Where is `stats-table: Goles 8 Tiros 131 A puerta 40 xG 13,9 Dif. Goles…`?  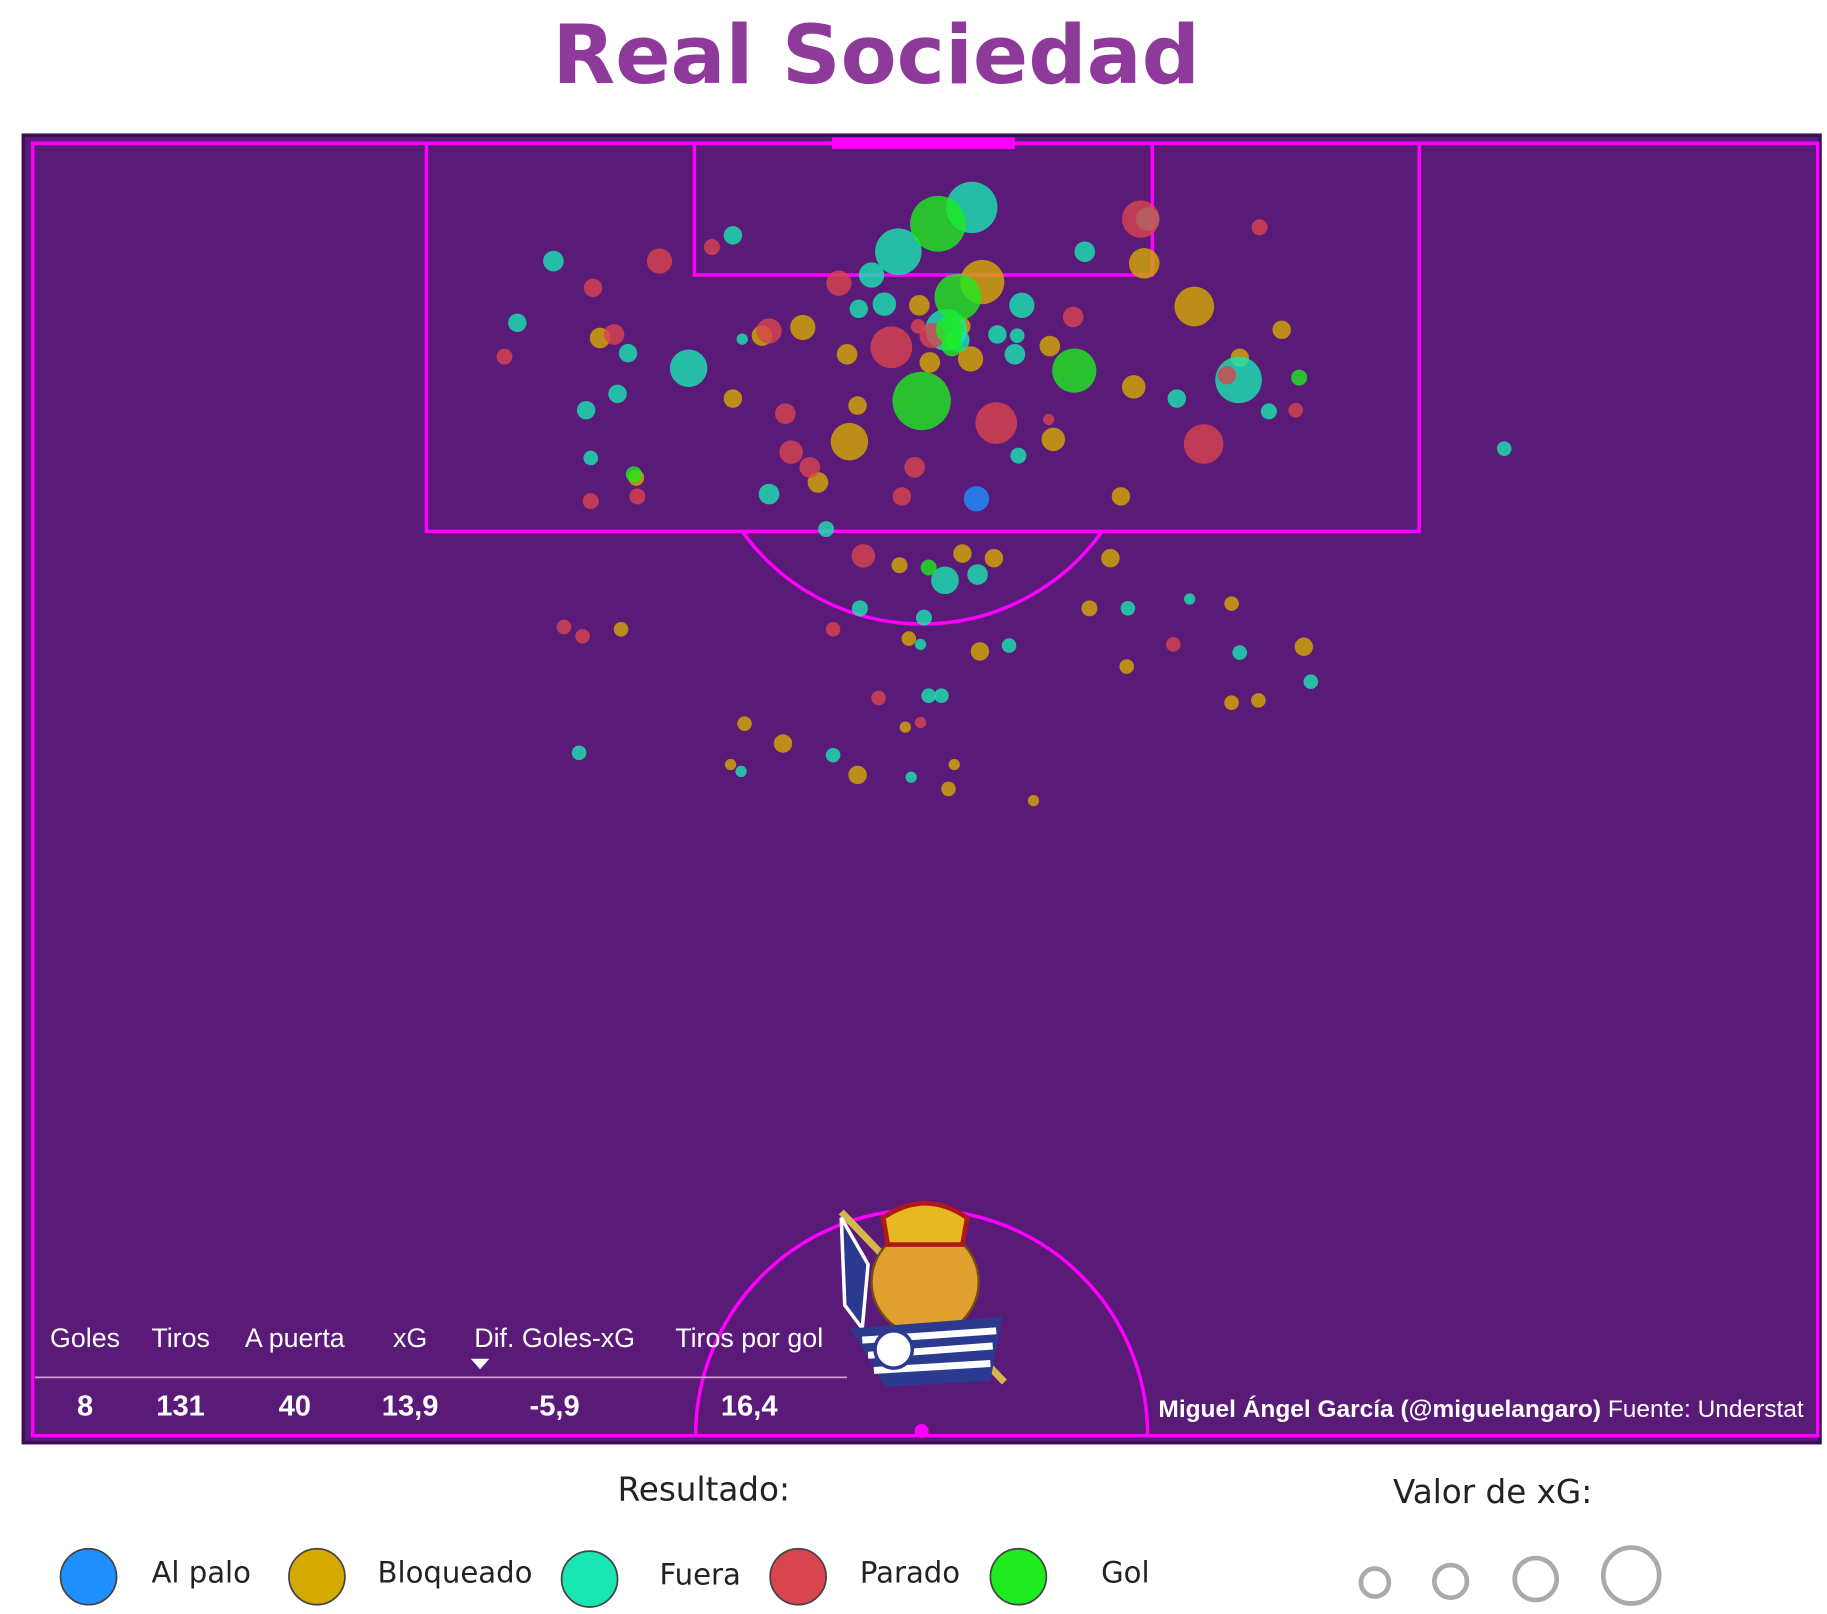
stats-table: Goles 8 Tiros 131 A puerta 40 xG 13,9 Dif. Goles… is located at coordinates (441, 1372).